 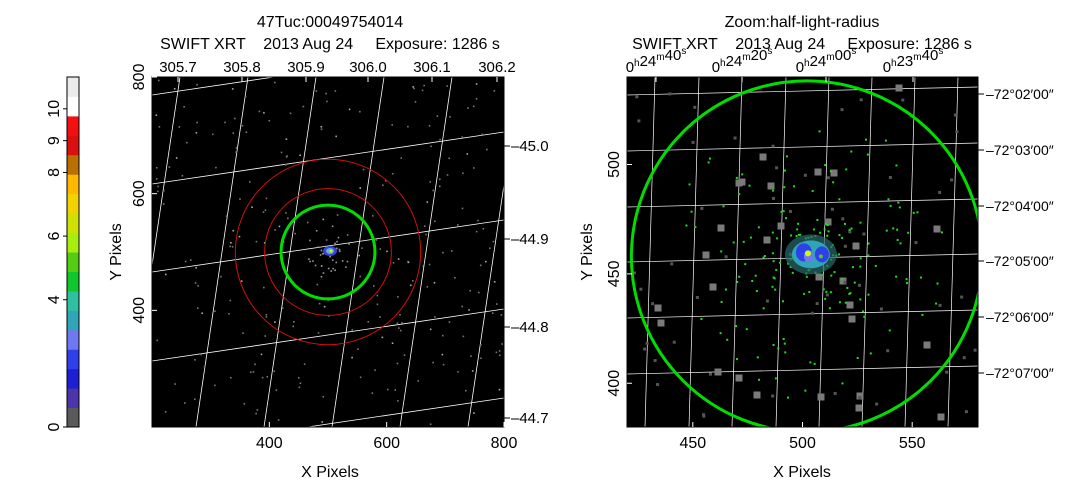 I want to click on left-y-tick-label: 600, so click(x=139, y=193).